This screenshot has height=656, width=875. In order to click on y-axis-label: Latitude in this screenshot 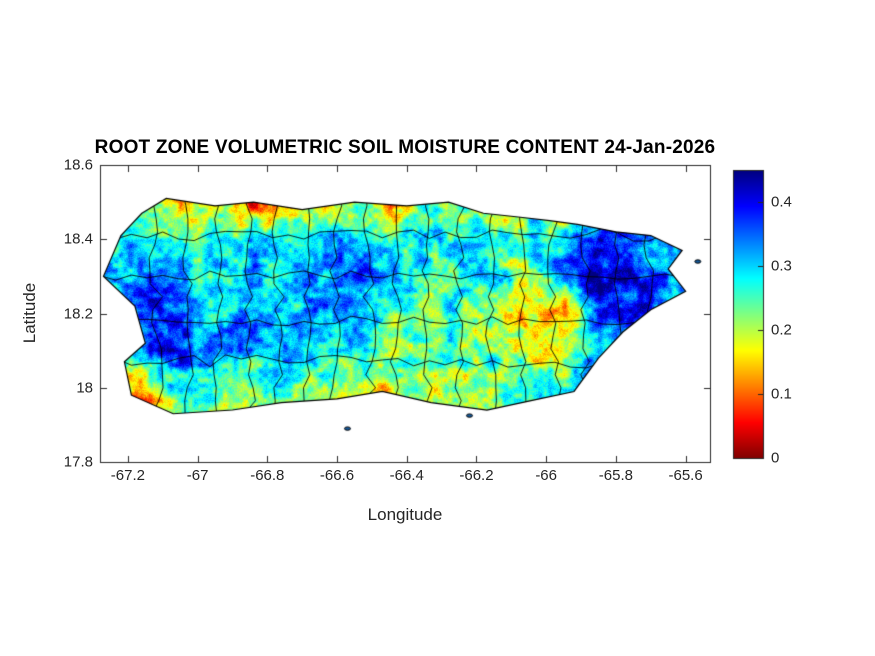, I will do `click(30, 313)`.